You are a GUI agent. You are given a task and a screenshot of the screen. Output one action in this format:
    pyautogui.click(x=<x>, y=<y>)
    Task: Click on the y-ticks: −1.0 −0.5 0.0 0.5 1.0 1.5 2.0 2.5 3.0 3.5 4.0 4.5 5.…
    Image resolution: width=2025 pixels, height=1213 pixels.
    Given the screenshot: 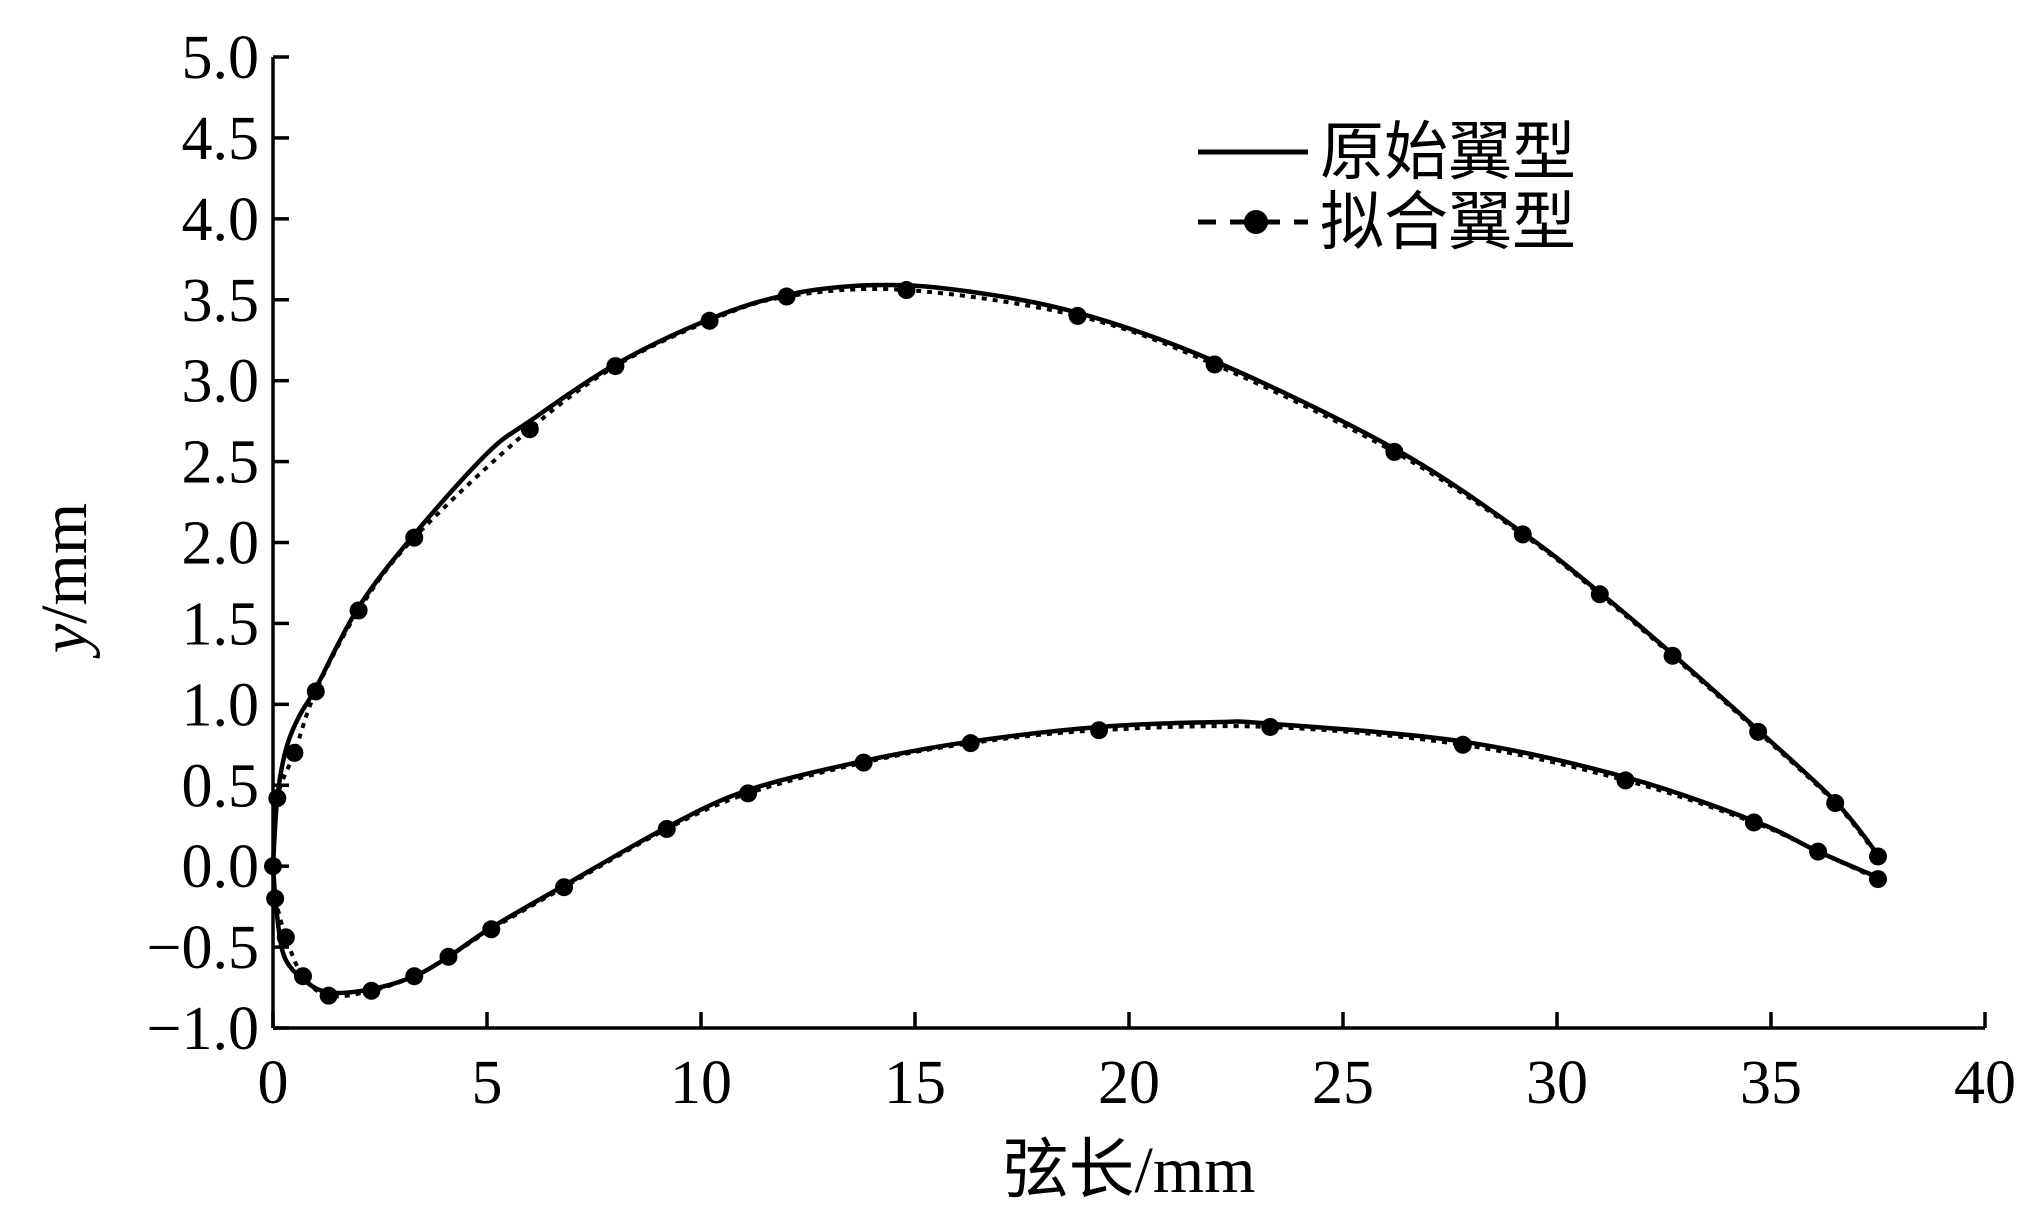 What is the action you would take?
    pyautogui.click(x=218, y=543)
    